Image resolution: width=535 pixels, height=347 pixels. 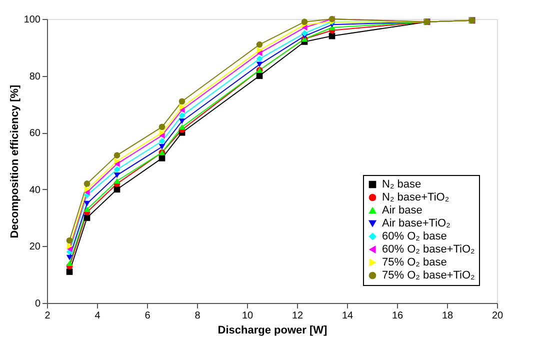 I want to click on y-tick-label: 0, so click(x=37, y=304).